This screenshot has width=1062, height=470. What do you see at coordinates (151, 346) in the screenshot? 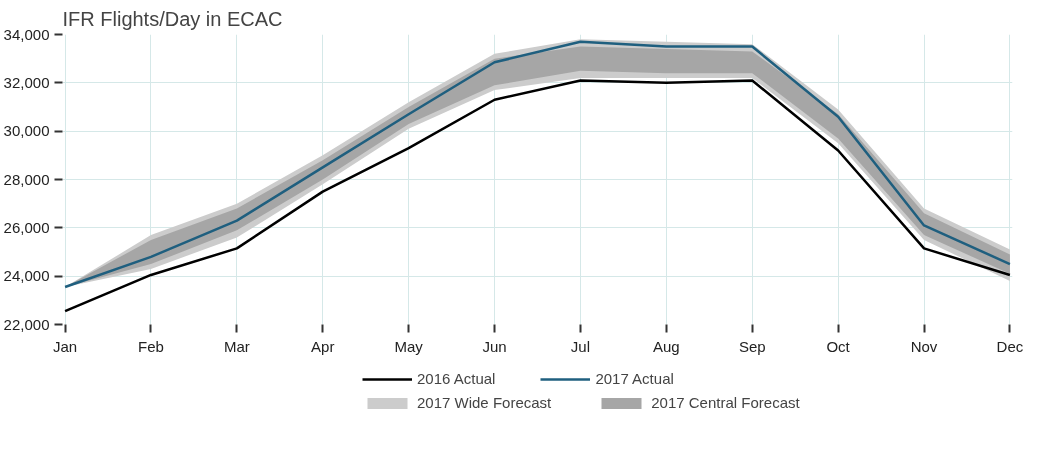
I see `x-tick-label: Feb` at bounding box center [151, 346].